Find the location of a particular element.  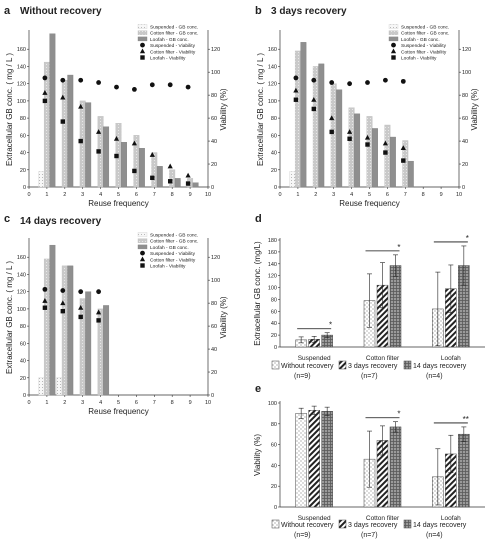

y2-tick-label: 20 is located at coordinates (214, 373).